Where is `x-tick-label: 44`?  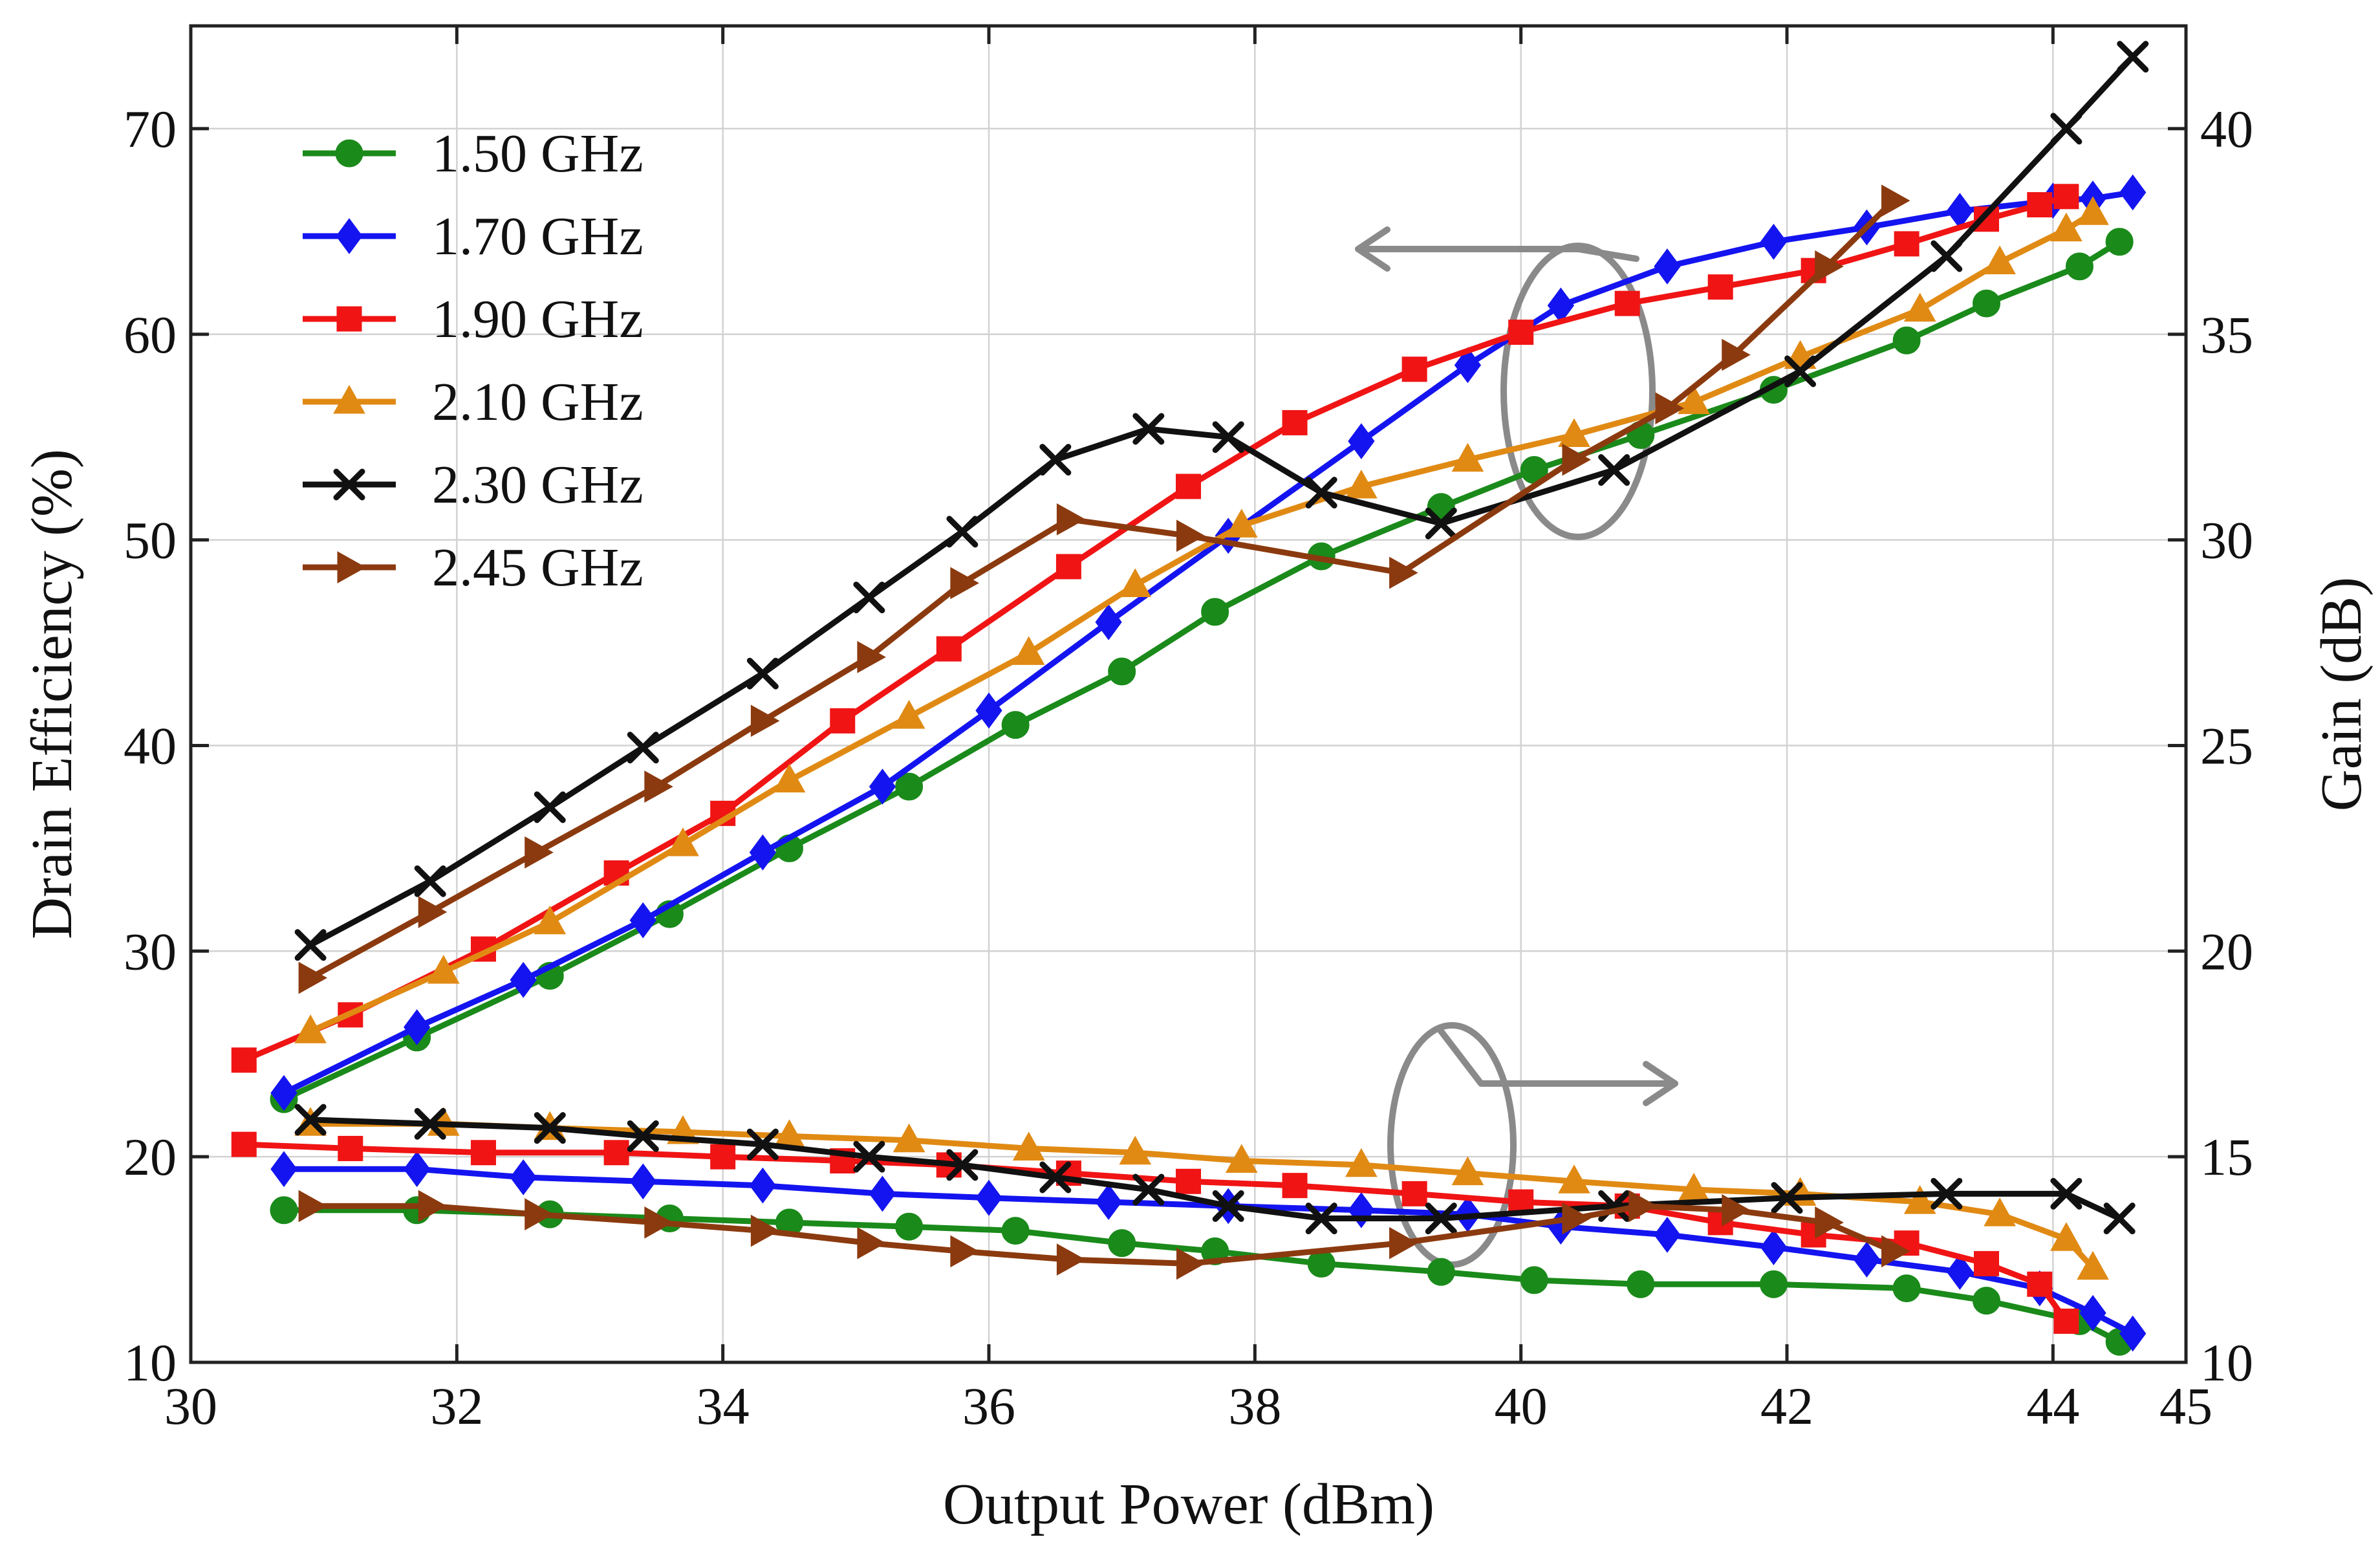 x-tick-label: 44 is located at coordinates (2052, 1406).